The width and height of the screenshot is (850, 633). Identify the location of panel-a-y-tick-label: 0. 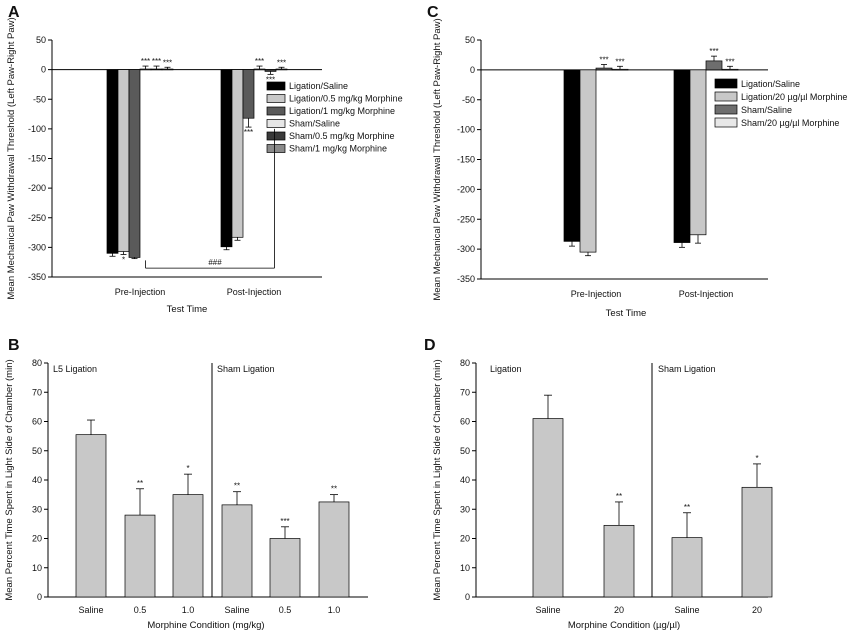
(43, 70).